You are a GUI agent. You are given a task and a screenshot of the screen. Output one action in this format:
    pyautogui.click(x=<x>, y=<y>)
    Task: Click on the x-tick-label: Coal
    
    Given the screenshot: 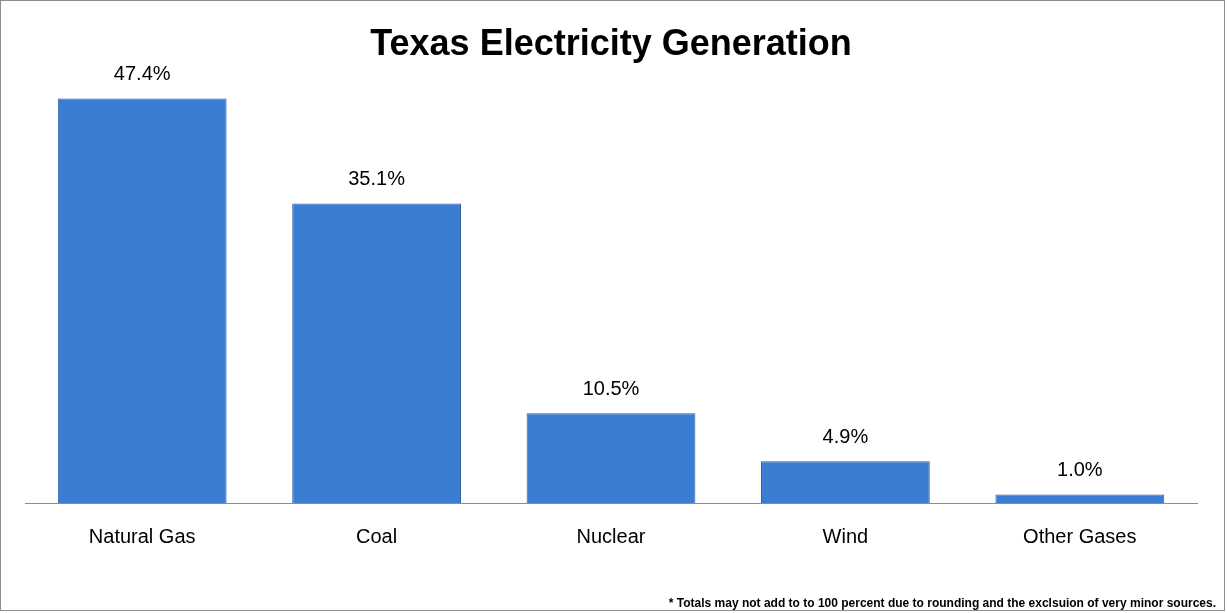 What is the action you would take?
    pyautogui.click(x=377, y=535)
    